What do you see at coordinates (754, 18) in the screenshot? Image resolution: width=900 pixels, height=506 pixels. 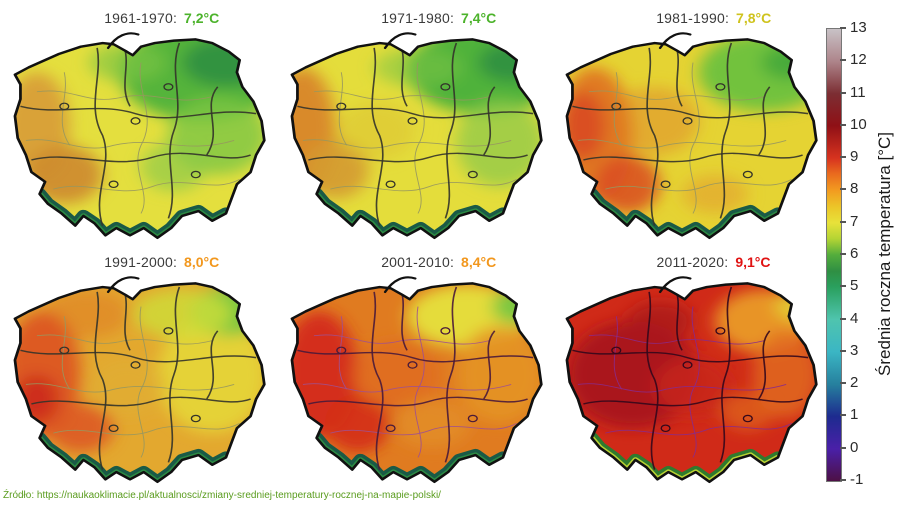 I see `map-value-label: 7,8°C` at bounding box center [754, 18].